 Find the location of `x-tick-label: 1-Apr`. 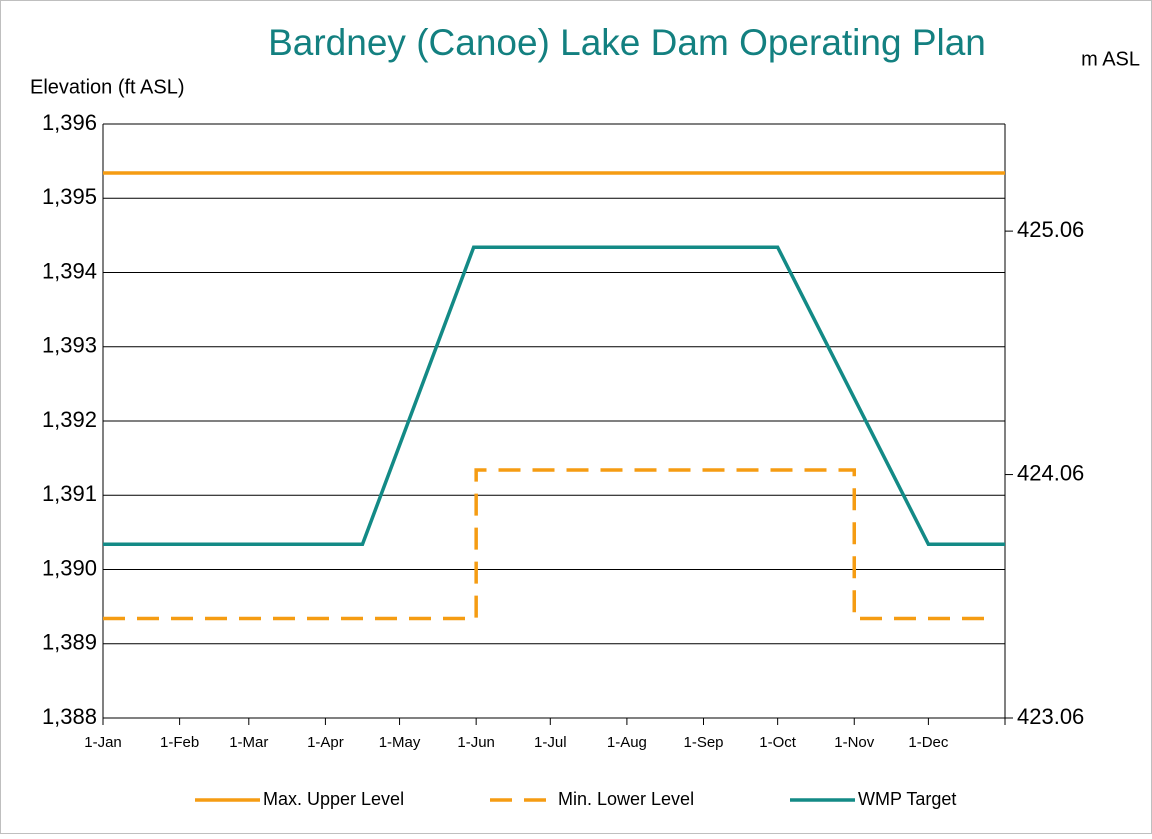

x-tick-label: 1-Apr is located at coordinates (325, 742).